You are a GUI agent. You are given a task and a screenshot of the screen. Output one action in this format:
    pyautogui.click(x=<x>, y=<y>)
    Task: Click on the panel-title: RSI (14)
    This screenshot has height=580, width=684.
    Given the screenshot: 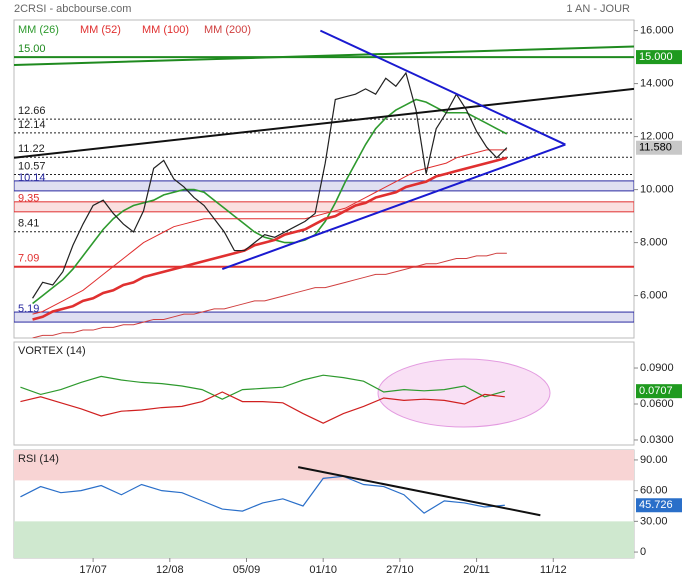 What is the action you would take?
    pyautogui.click(x=38, y=459)
    